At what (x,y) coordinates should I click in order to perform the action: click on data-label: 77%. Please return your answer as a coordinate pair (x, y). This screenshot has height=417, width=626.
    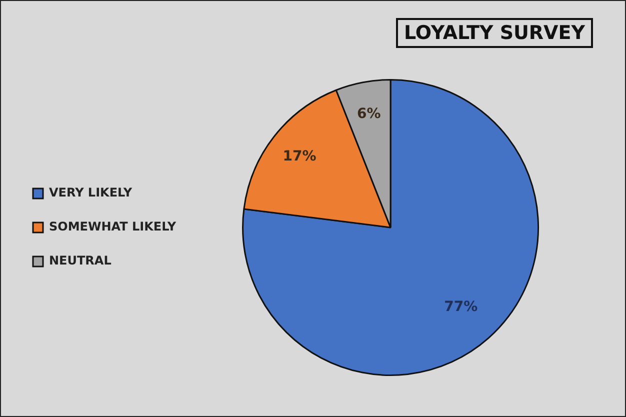
    Looking at the image, I should click on (461, 306).